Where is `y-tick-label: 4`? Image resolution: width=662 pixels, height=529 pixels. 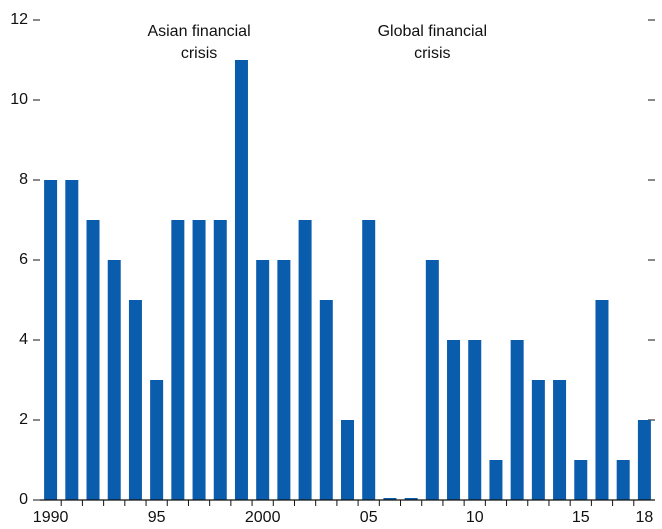 y-tick-label: 4 is located at coordinates (23, 339).